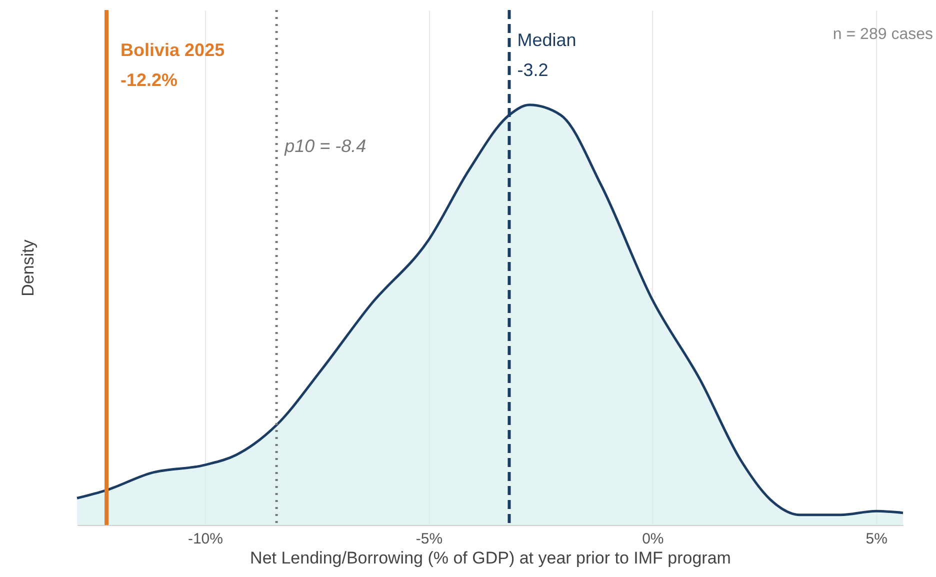 Image resolution: width=936 pixels, height=577 pixels. Describe the element at coordinates (877, 539) in the screenshot. I see `x-tick-label: 5%` at that location.